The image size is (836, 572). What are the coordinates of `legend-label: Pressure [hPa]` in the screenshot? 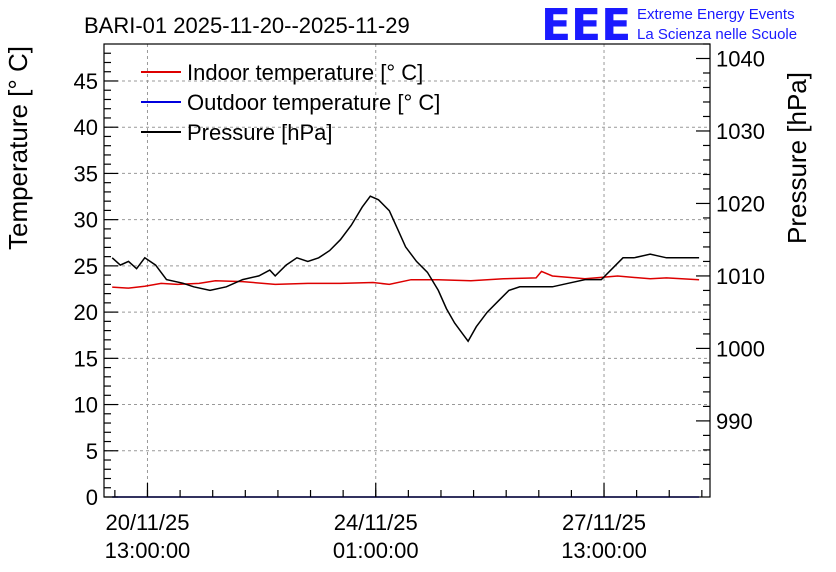 It's located at (260, 132).